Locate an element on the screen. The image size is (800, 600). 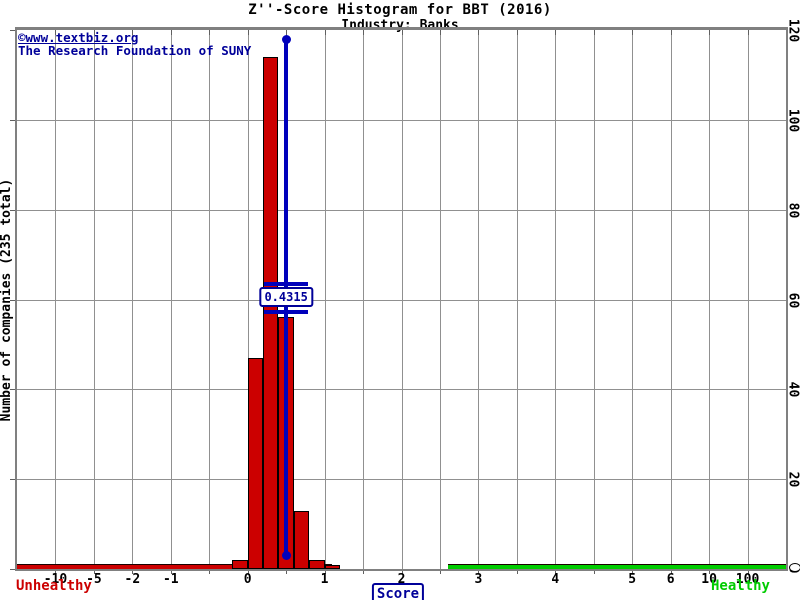
axis-end-circle-icon is located at coordinates (794, 567).